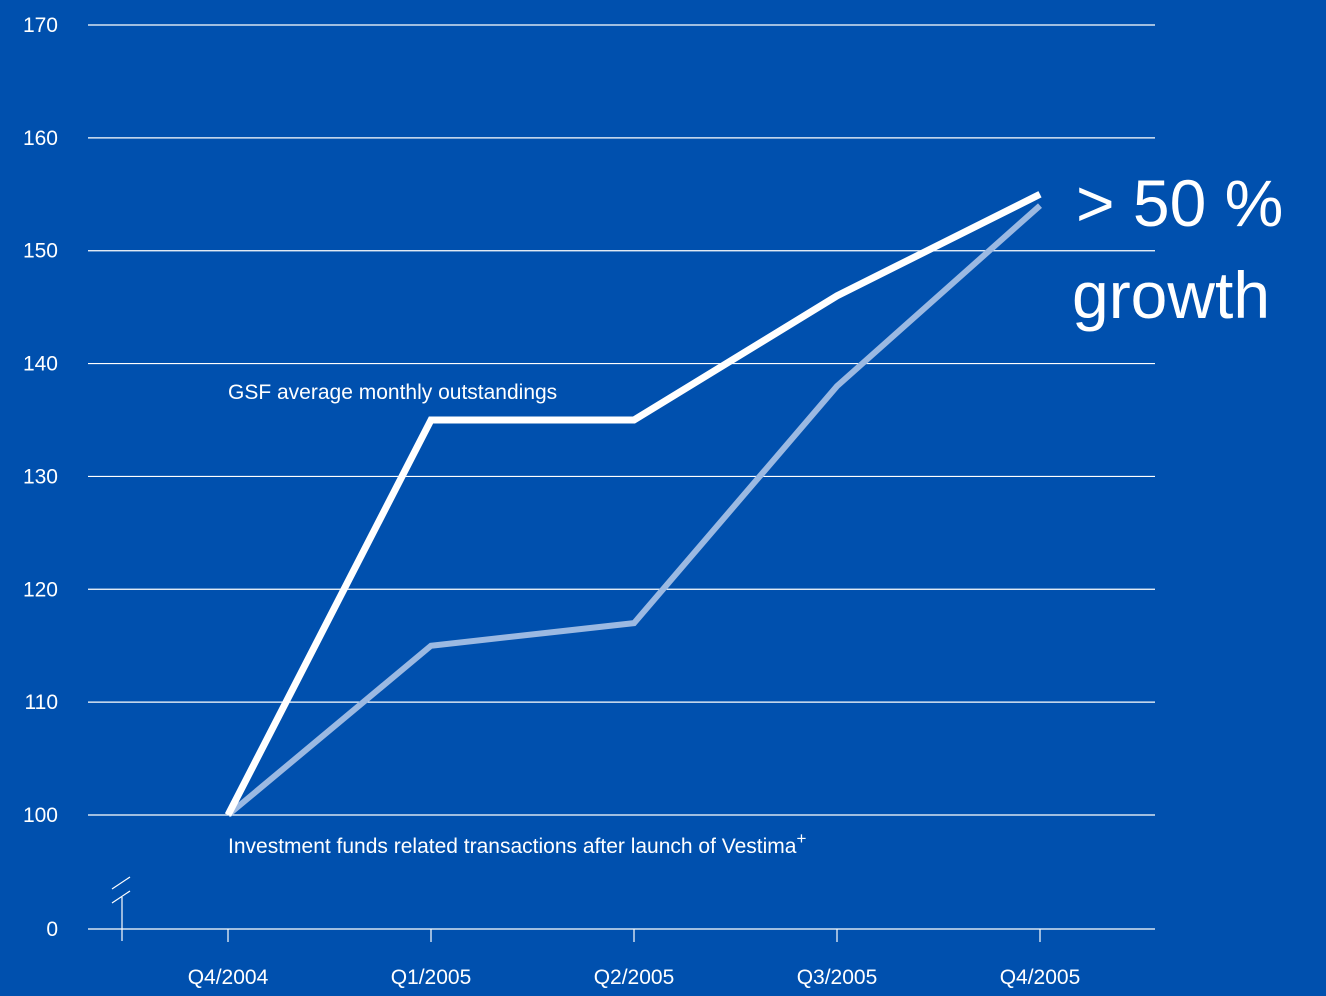  Describe the element at coordinates (1179, 203) in the screenshot. I see `growth-callout-line1: > 50 %` at that location.